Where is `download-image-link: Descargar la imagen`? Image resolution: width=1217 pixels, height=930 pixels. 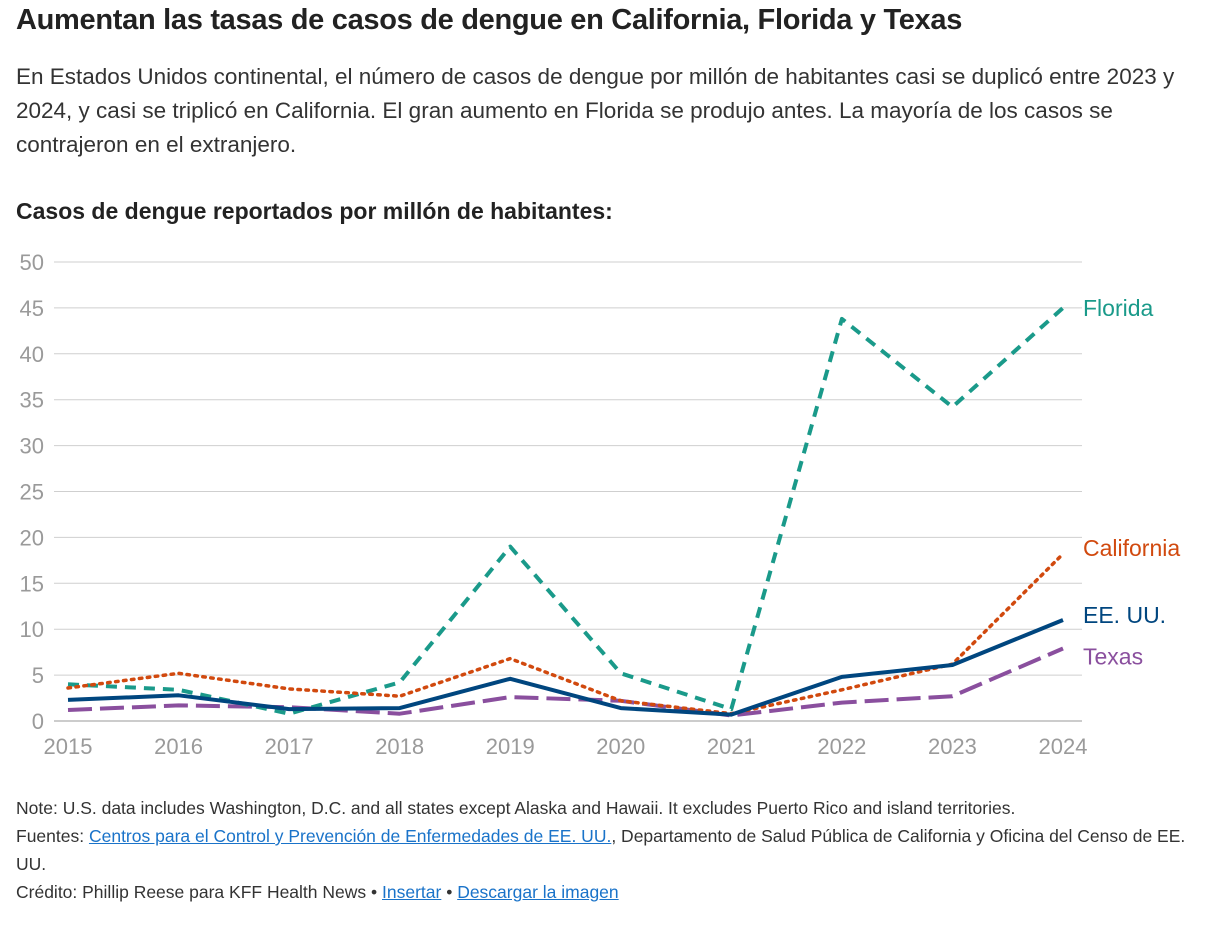
download-image-link: Descargar la imagen is located at coordinates (538, 892).